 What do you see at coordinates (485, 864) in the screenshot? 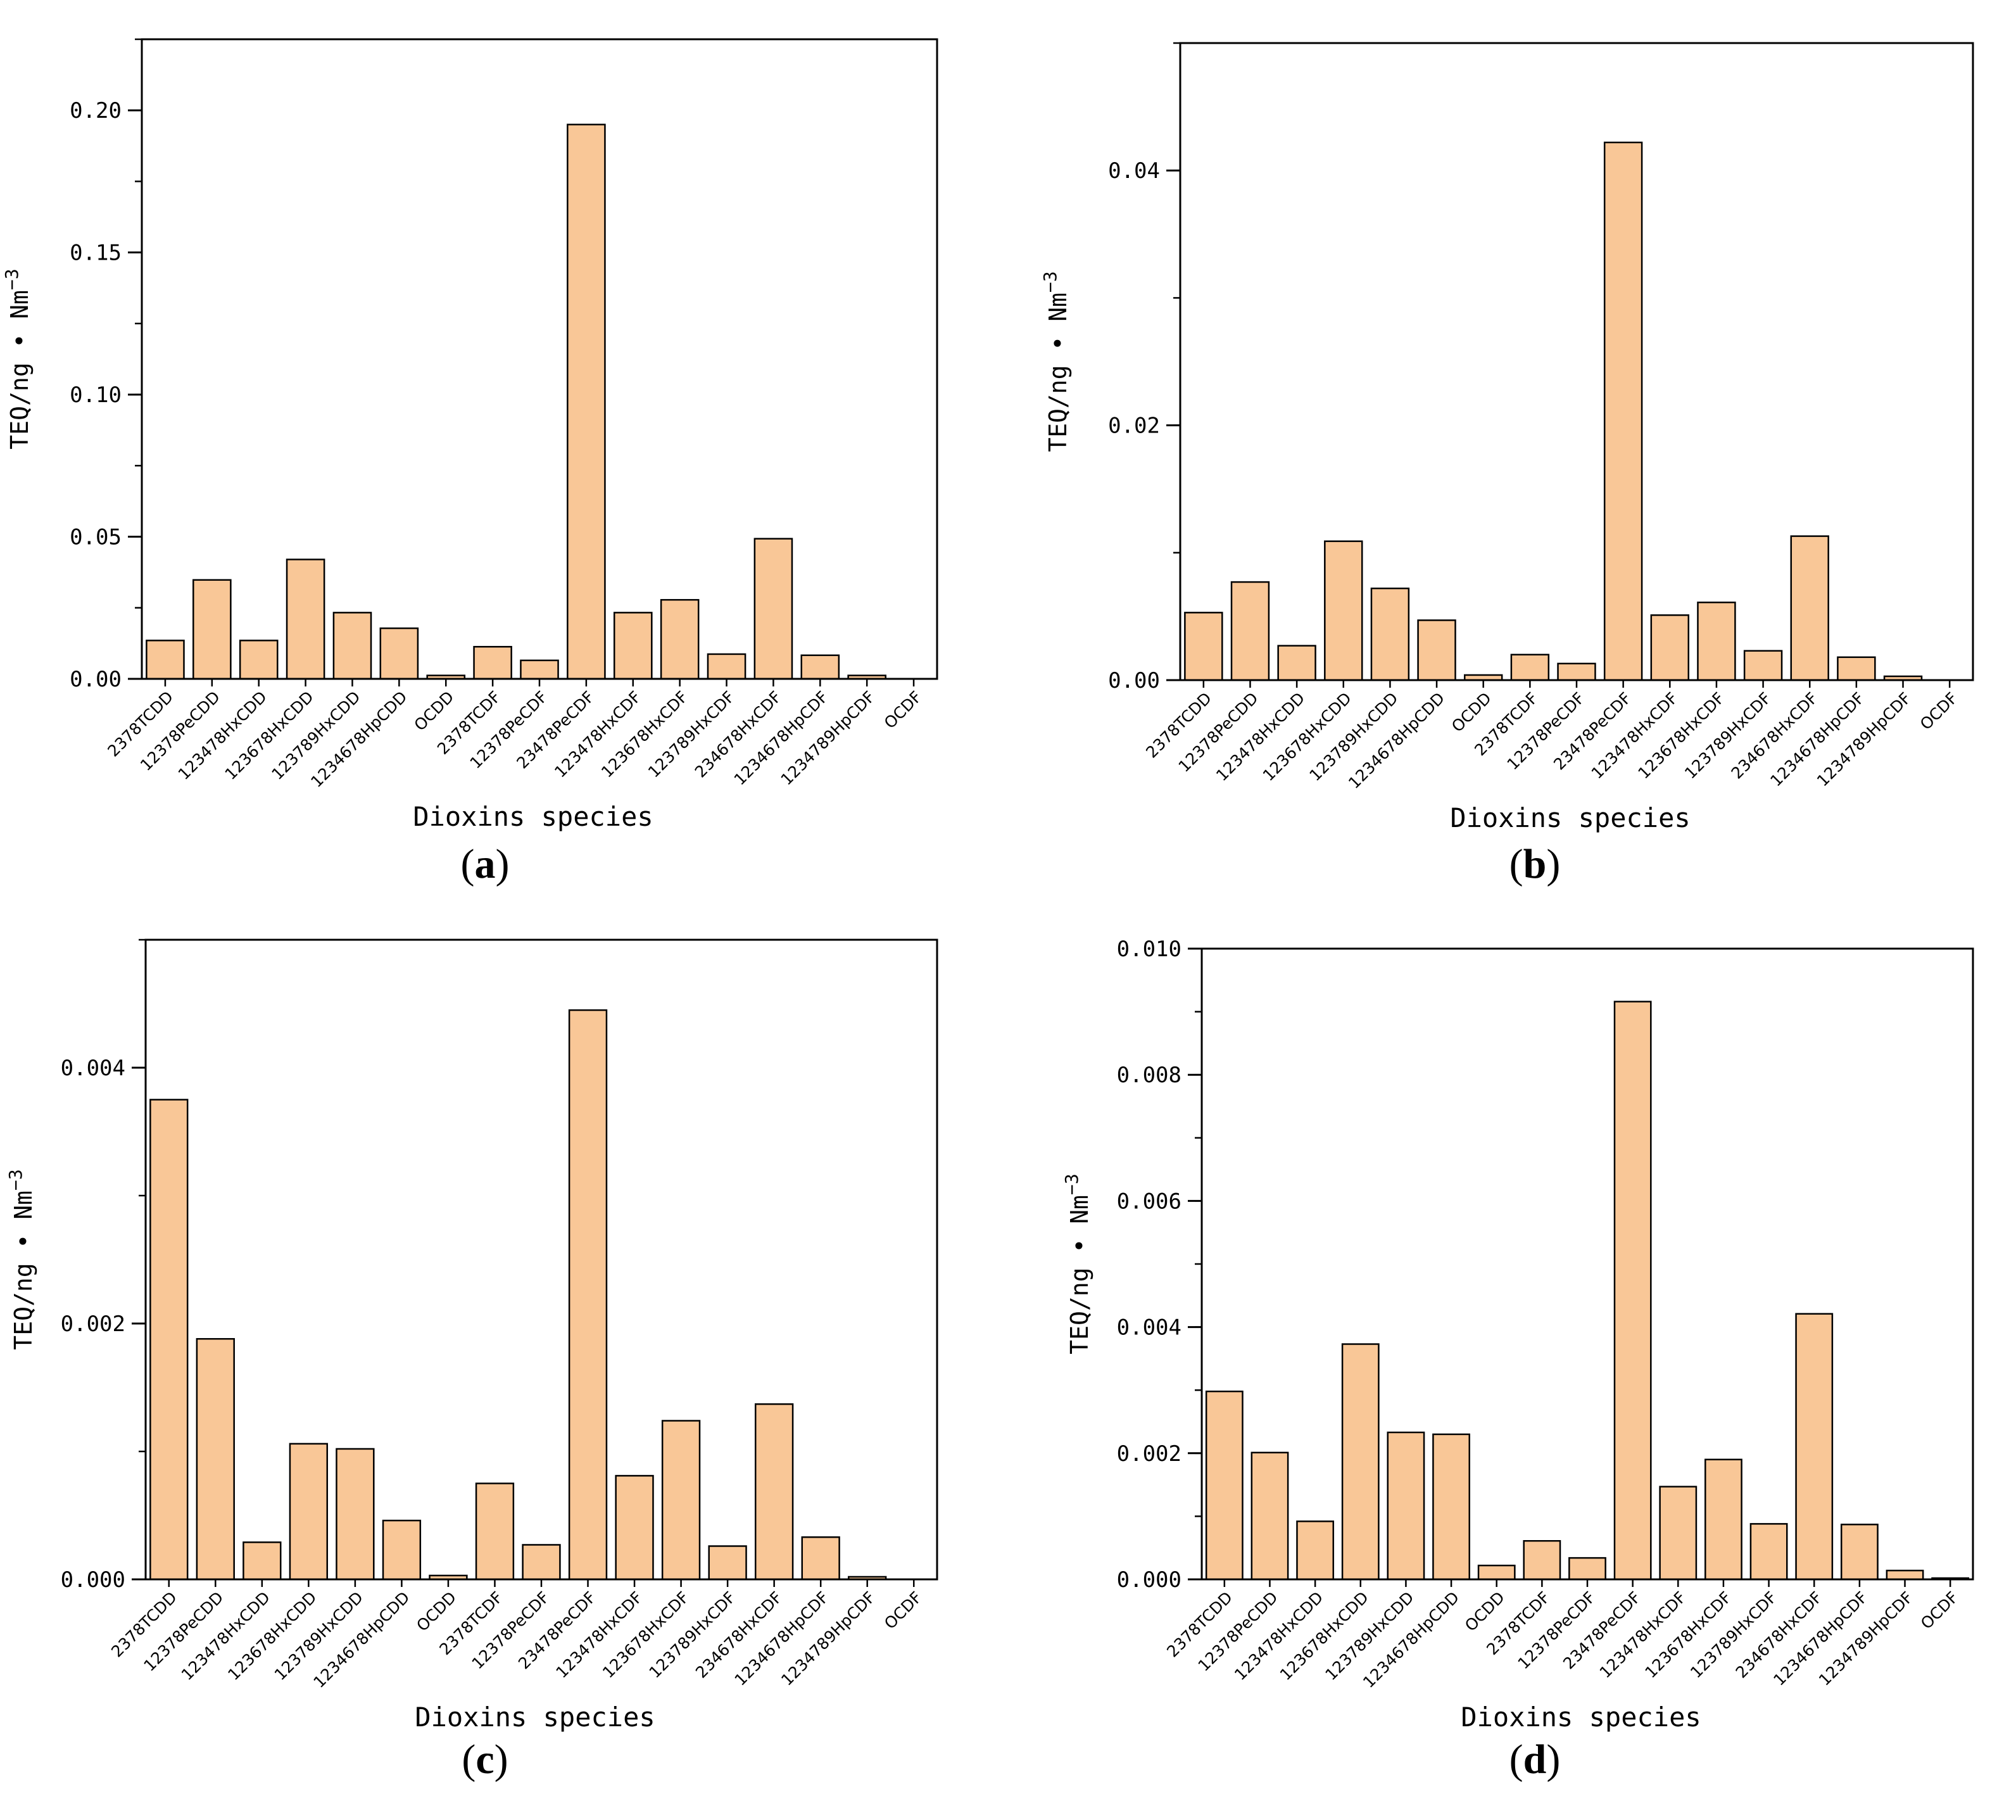
I see `panel-caption: (a)` at bounding box center [485, 864].